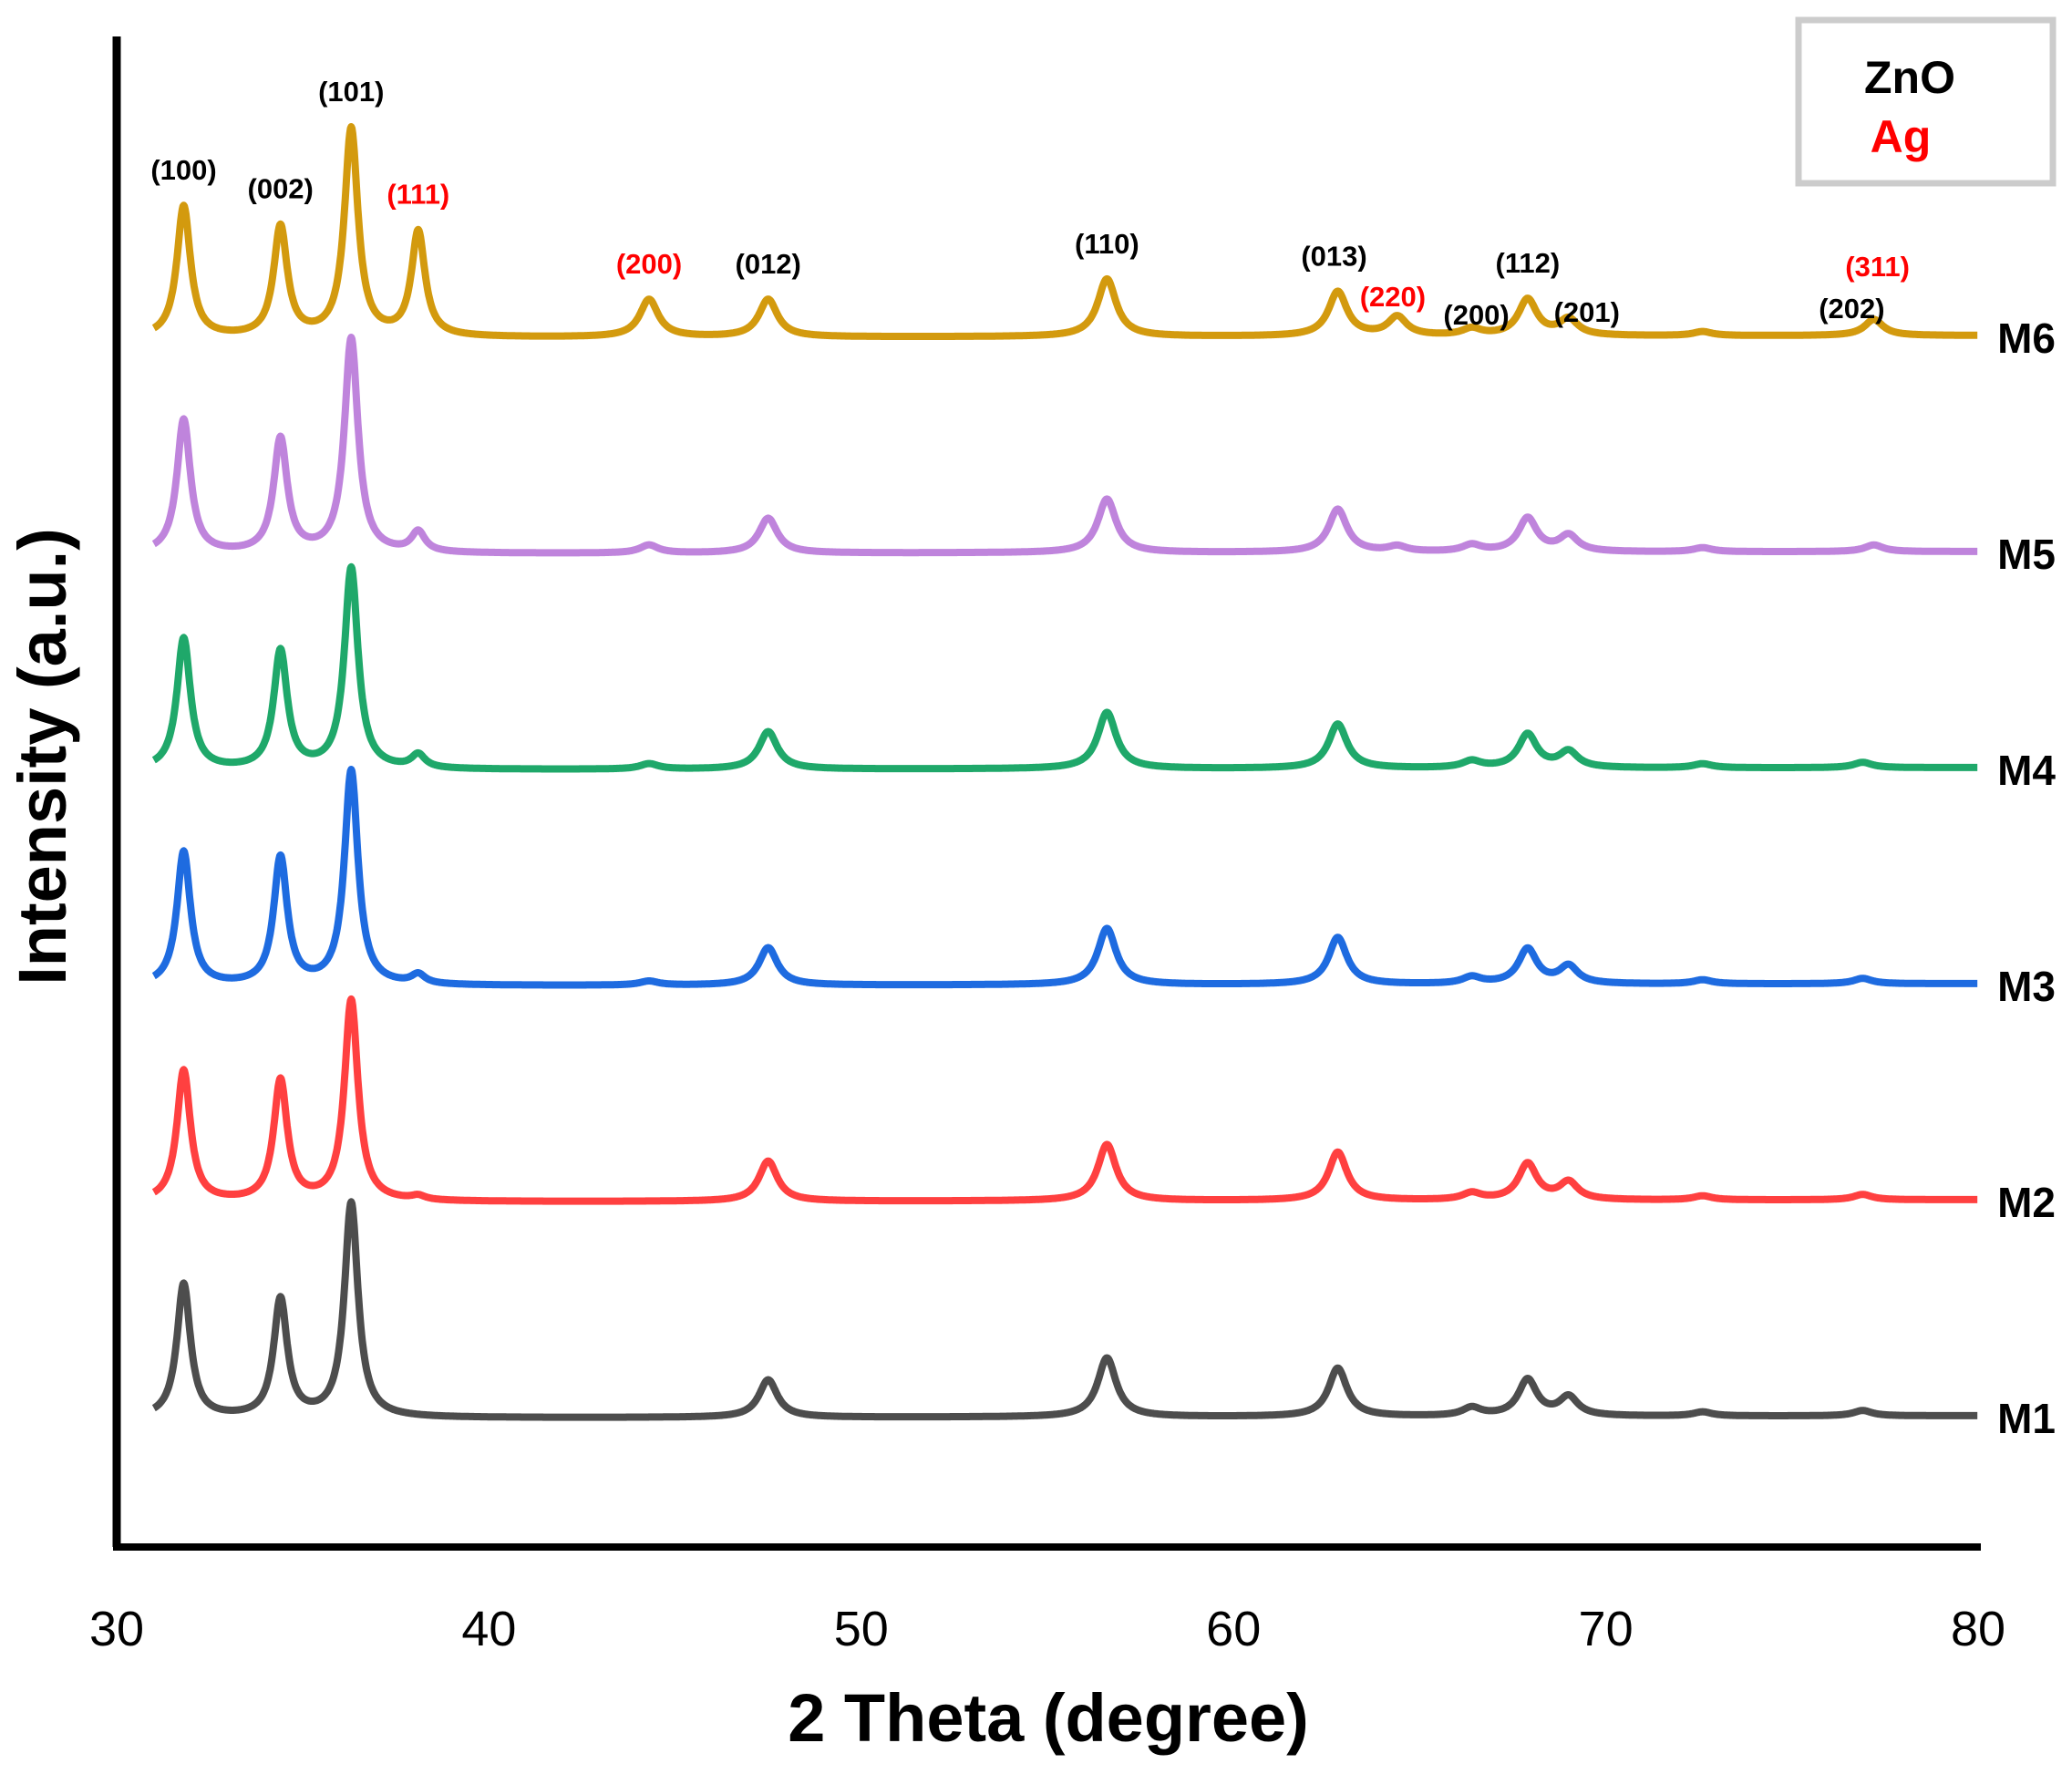  I want to click on peak-label-ag: (220), so click(1393, 297).